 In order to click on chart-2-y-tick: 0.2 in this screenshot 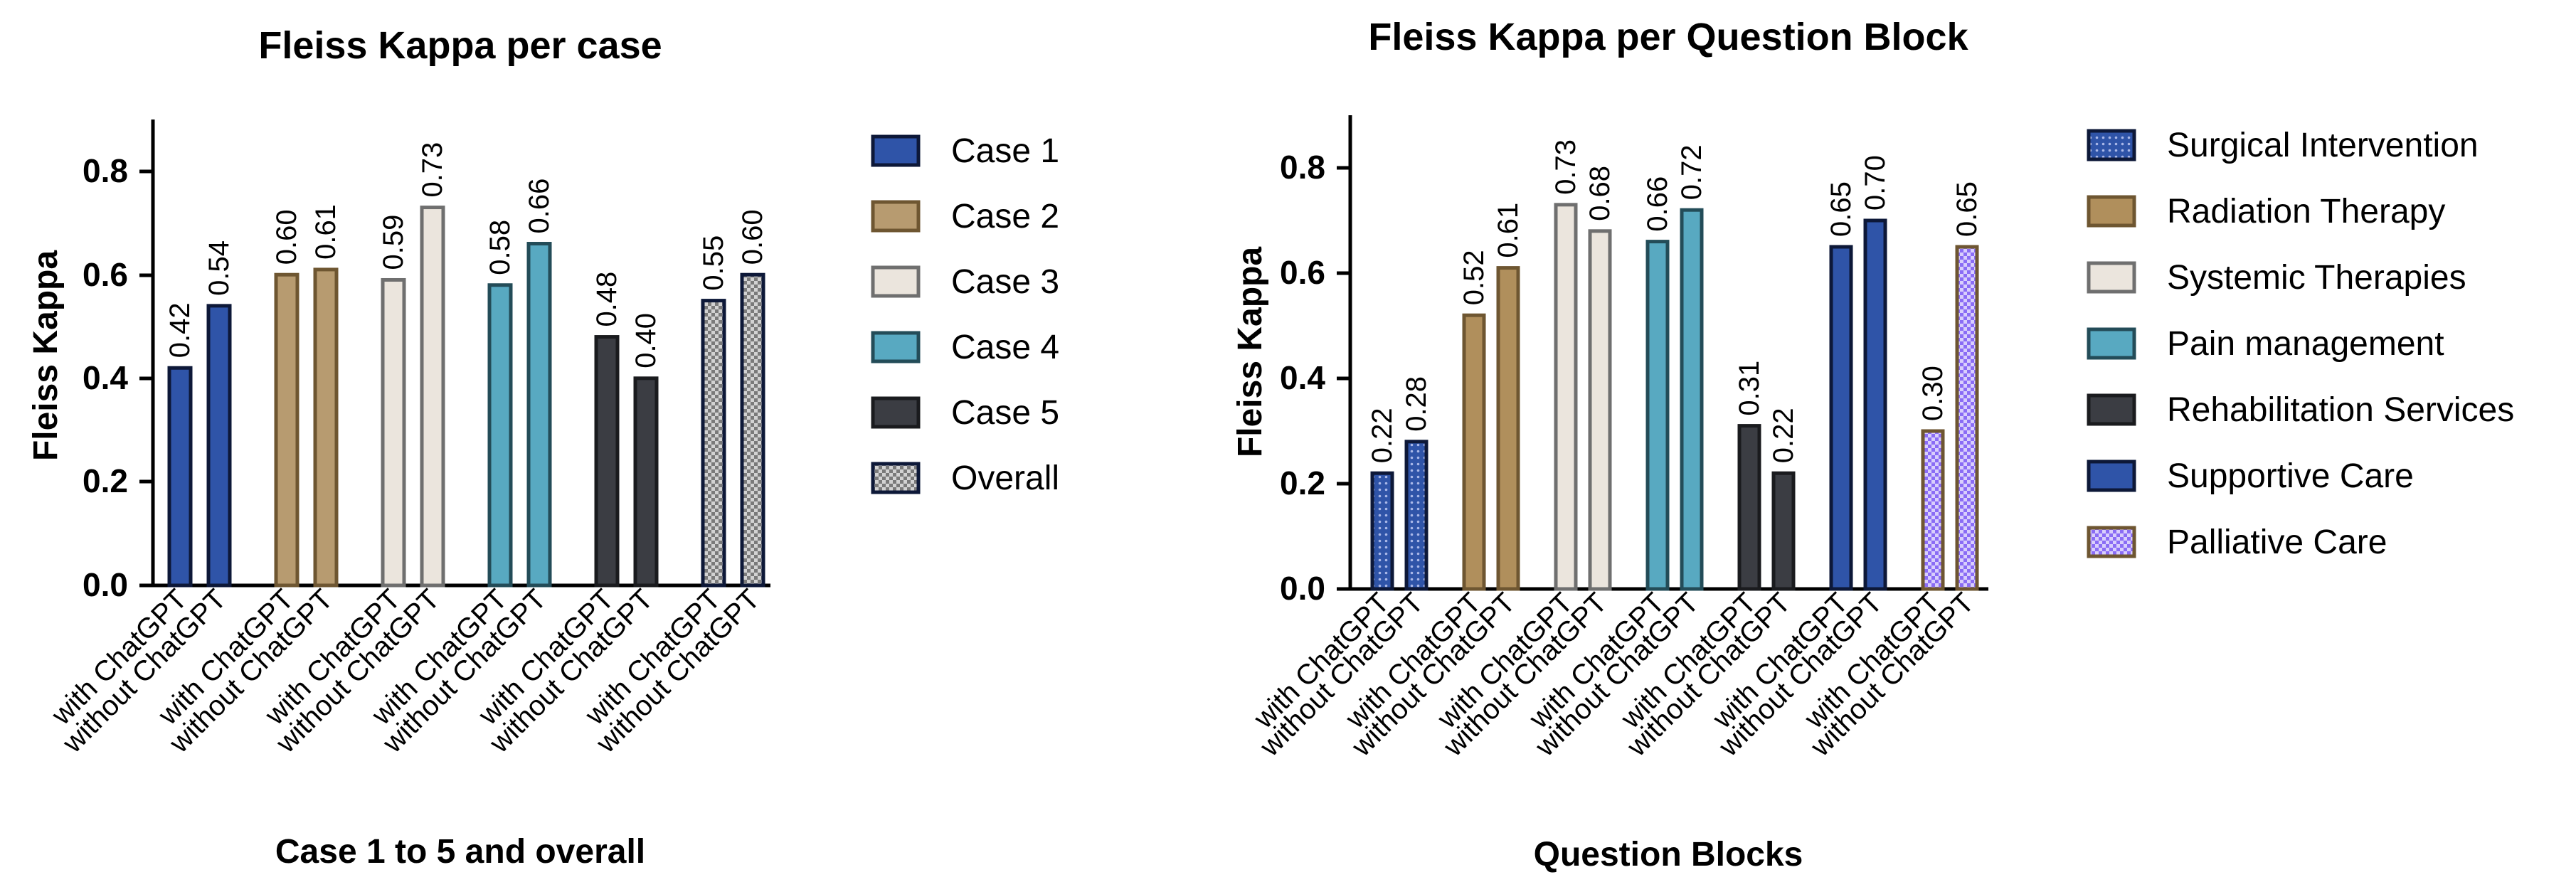, I will do `click(1315, 482)`.